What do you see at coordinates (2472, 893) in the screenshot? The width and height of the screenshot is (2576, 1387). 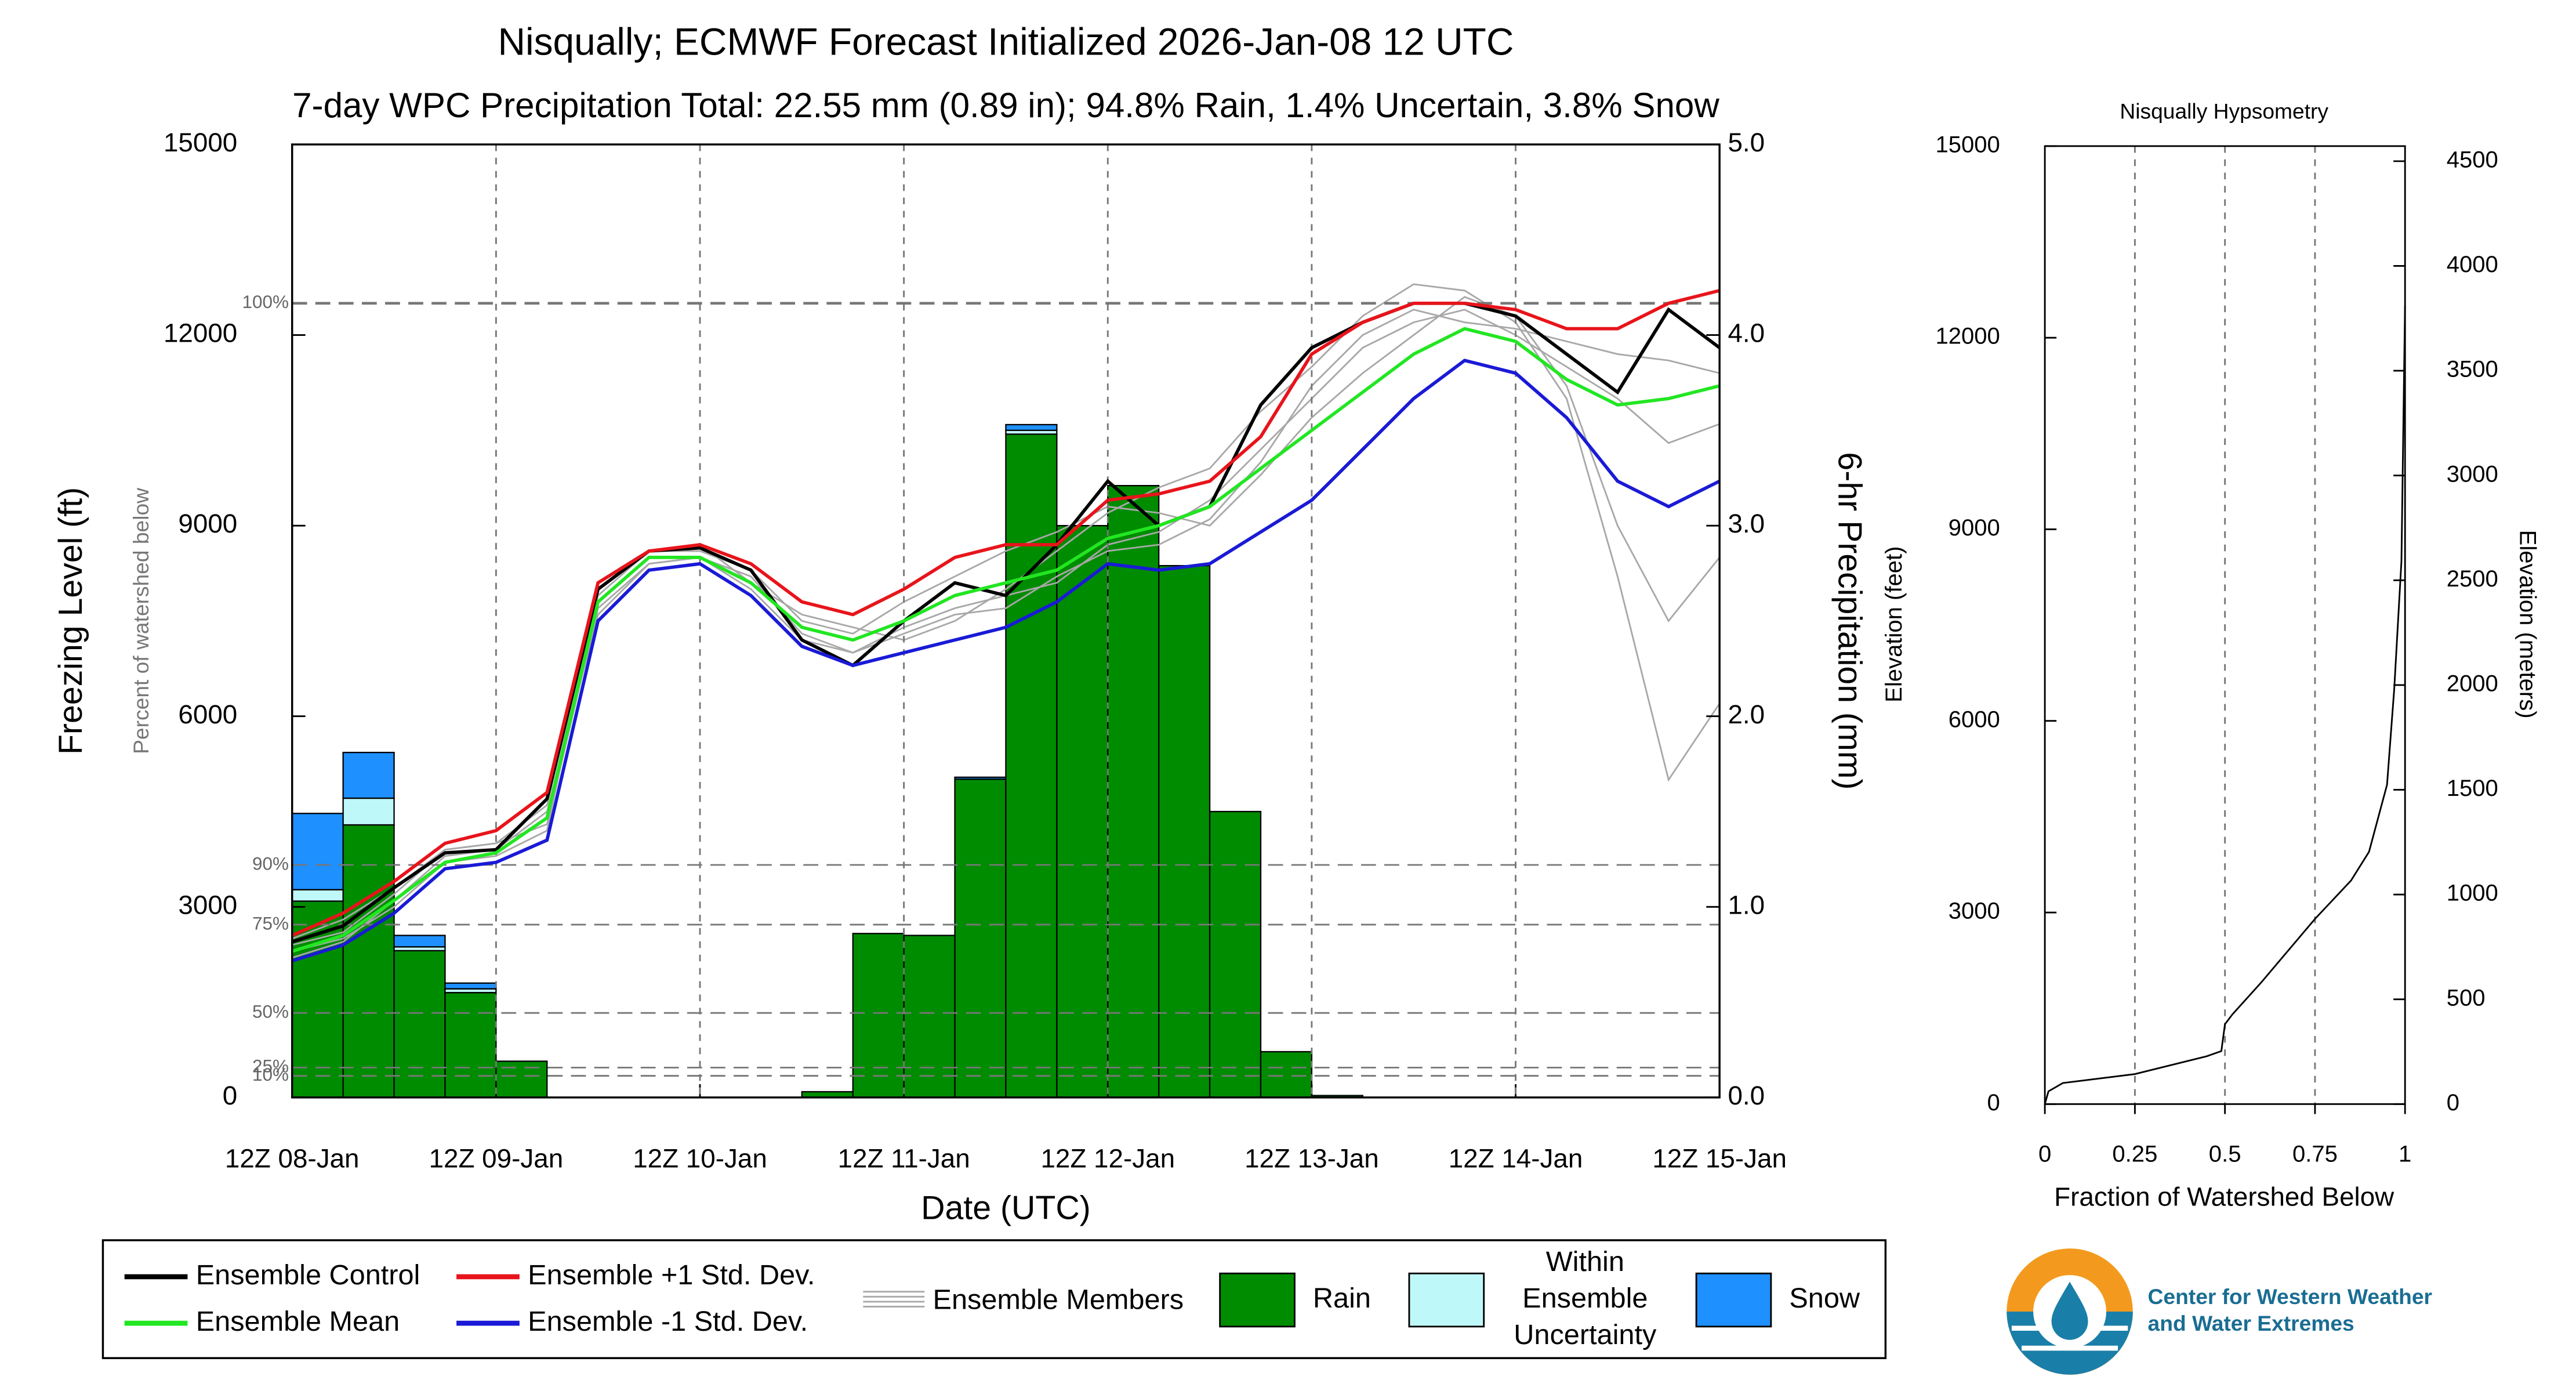 I see `y2-tick-label: 1000` at bounding box center [2472, 893].